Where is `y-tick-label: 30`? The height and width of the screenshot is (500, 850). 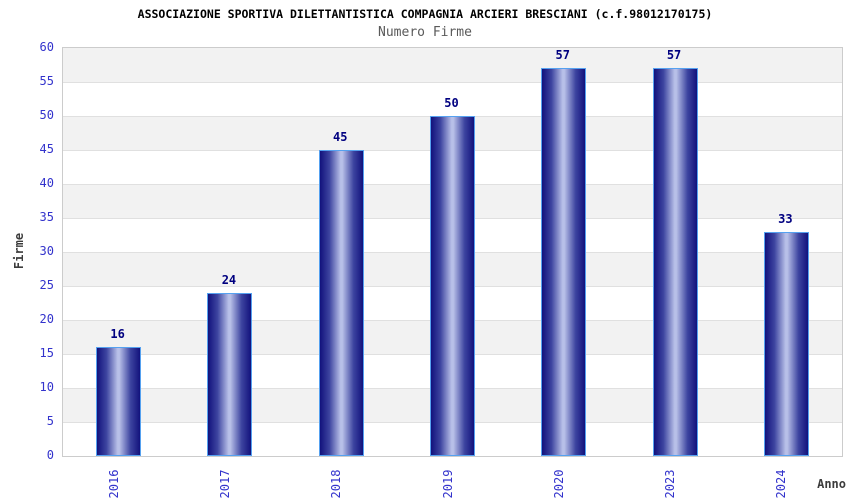
y-tick-label: 30 is located at coordinates (46, 251).